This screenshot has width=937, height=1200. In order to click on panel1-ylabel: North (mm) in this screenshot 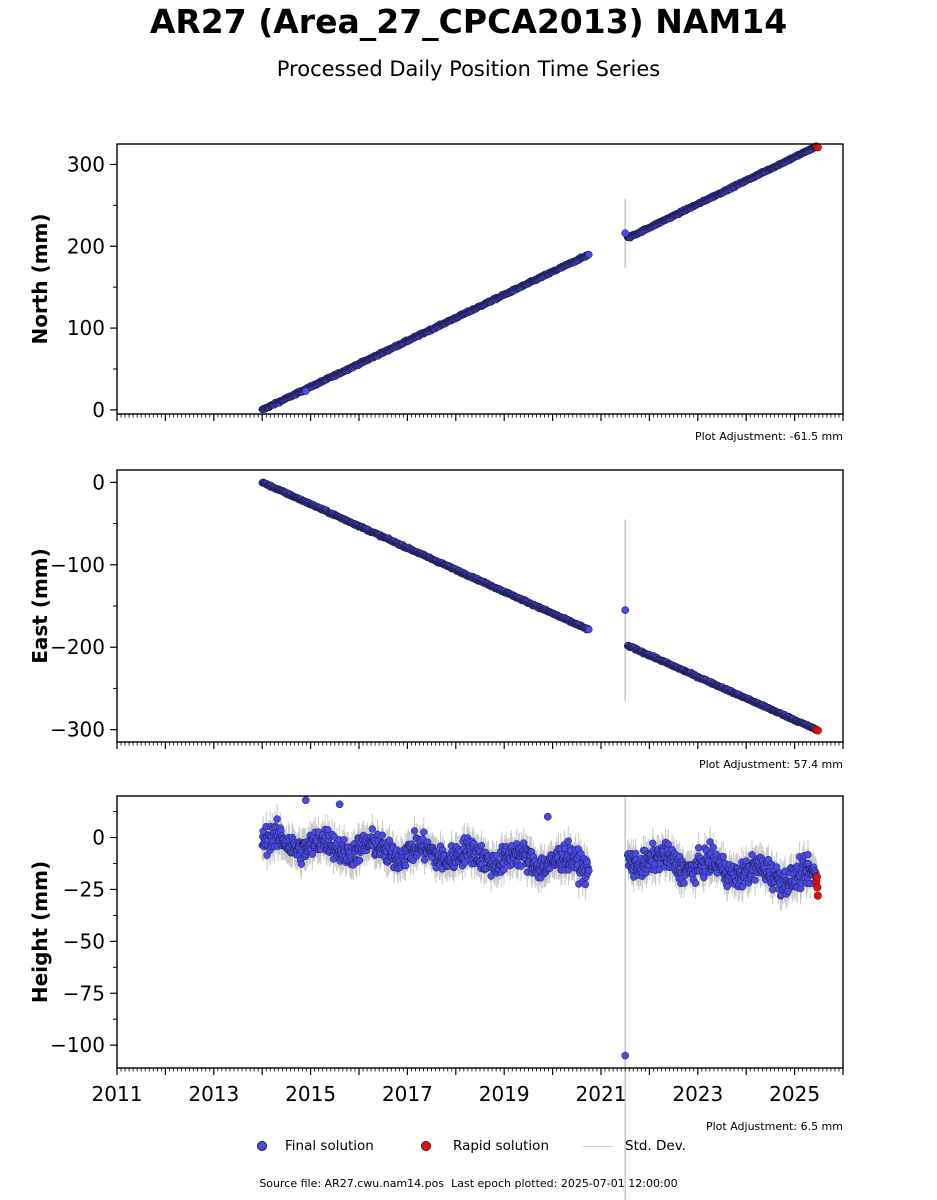, I will do `click(40, 278)`.